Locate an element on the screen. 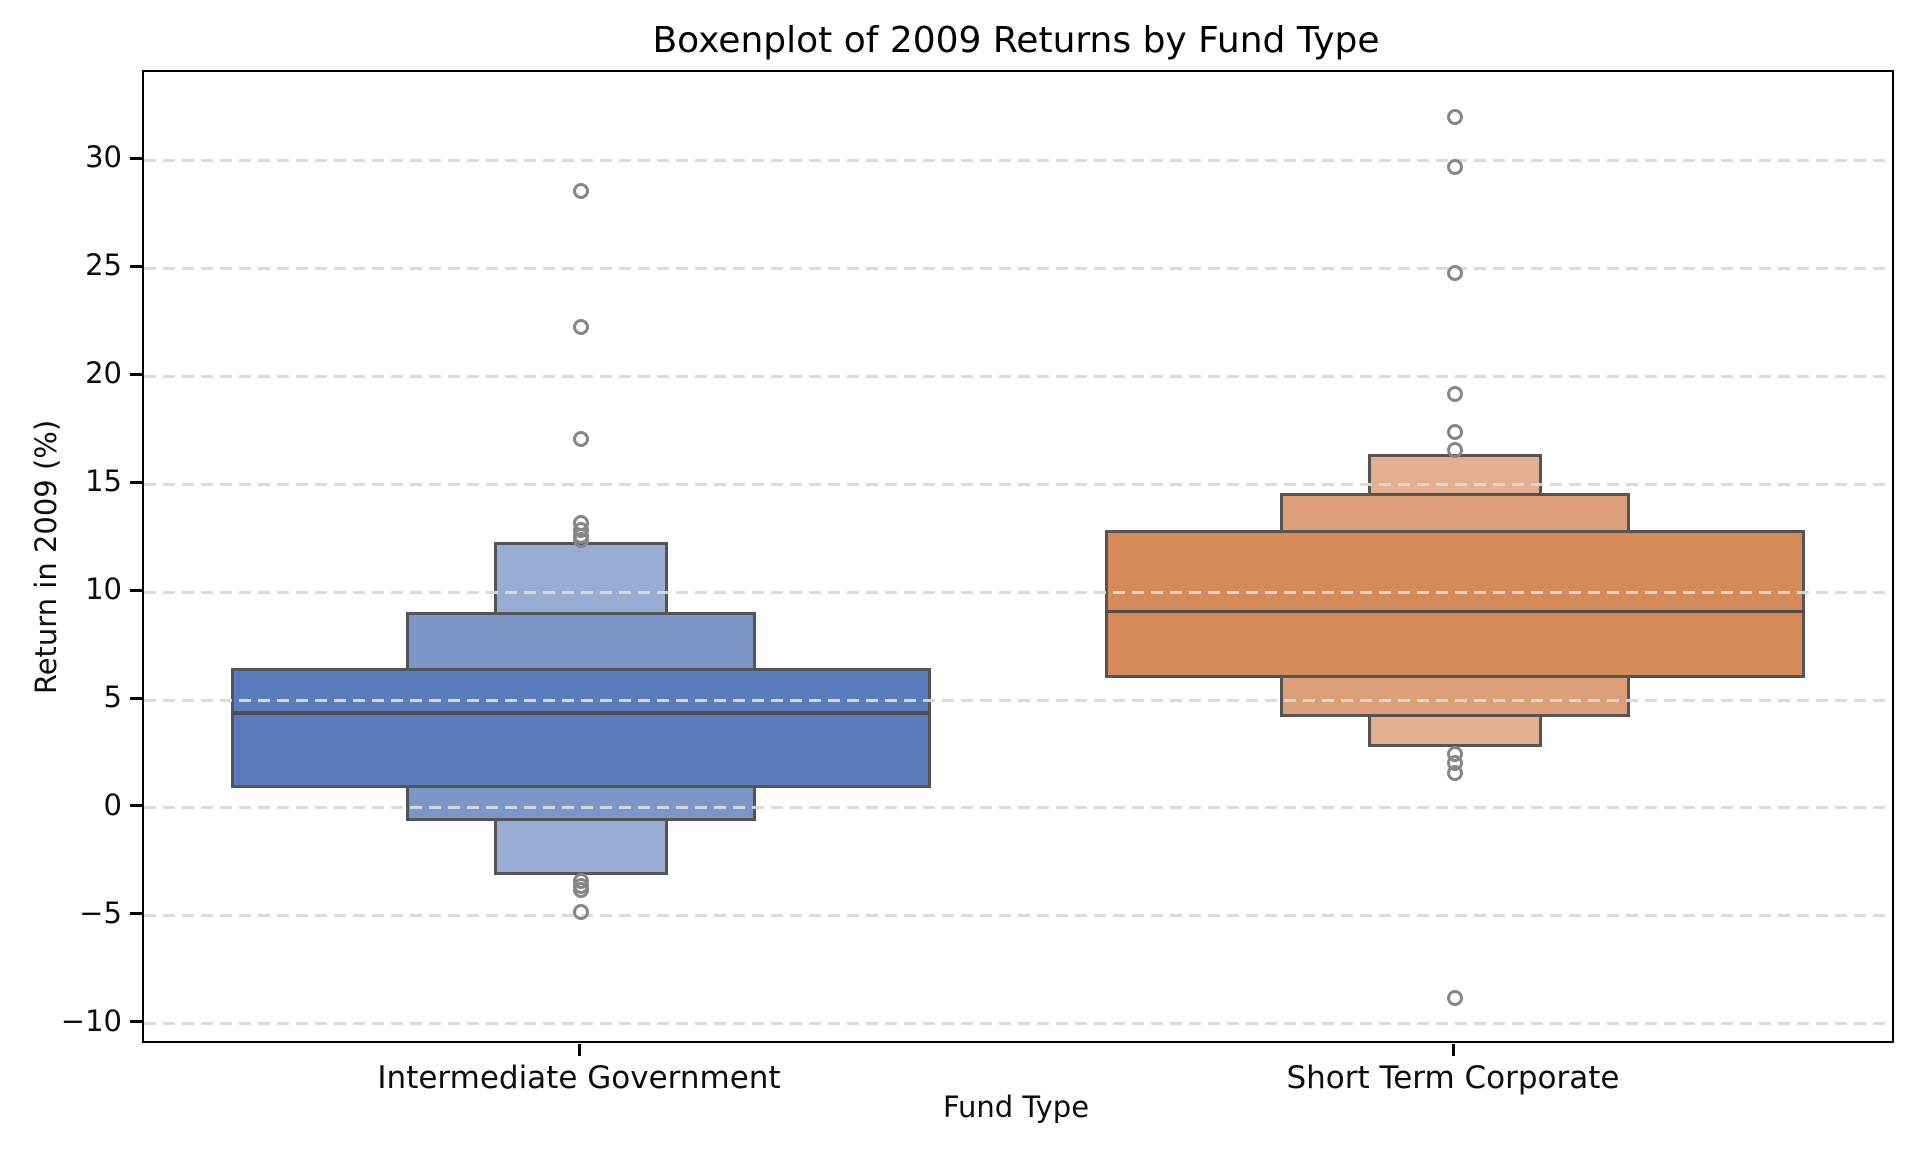 The height and width of the screenshot is (1152, 1920). x-tick-label-intermediate-government: Intermediate Government is located at coordinates (579, 1078).